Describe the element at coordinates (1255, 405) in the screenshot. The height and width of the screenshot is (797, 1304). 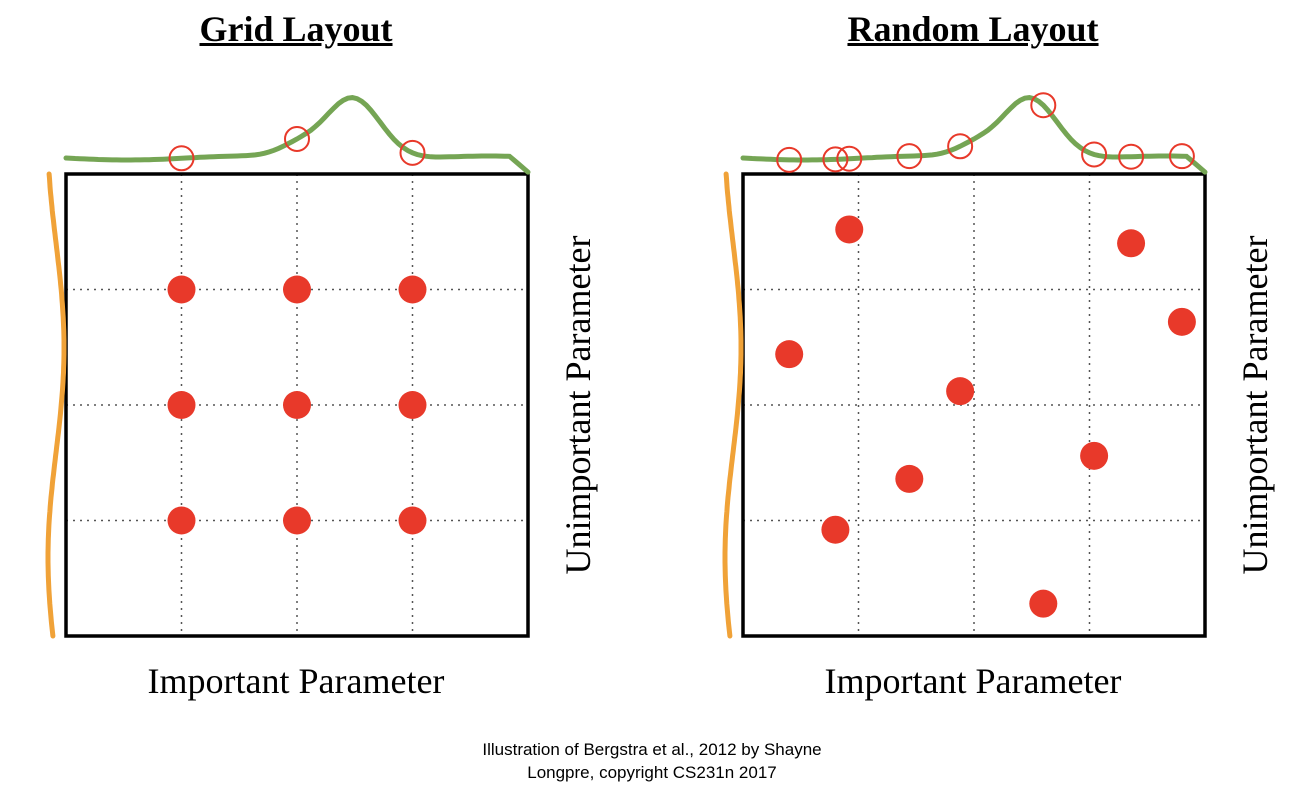
I see `random-layout-ylabel-text: Unimportant Parameter` at that location.